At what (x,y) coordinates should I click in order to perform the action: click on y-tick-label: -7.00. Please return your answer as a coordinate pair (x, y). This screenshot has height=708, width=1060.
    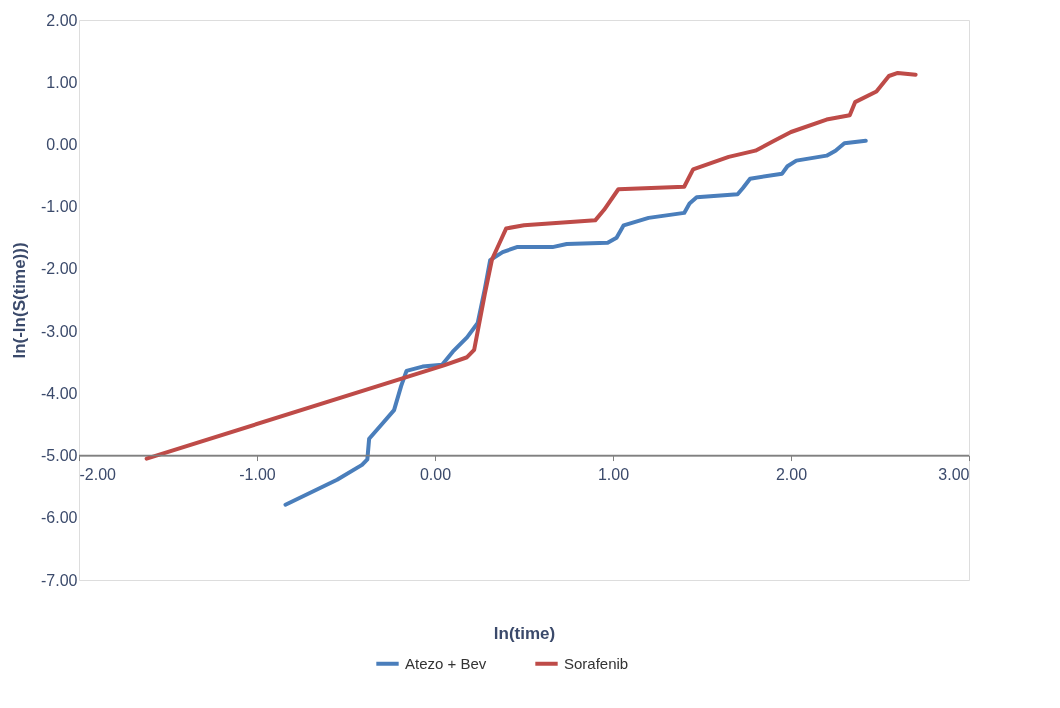
    Looking at the image, I should click on (59, 580).